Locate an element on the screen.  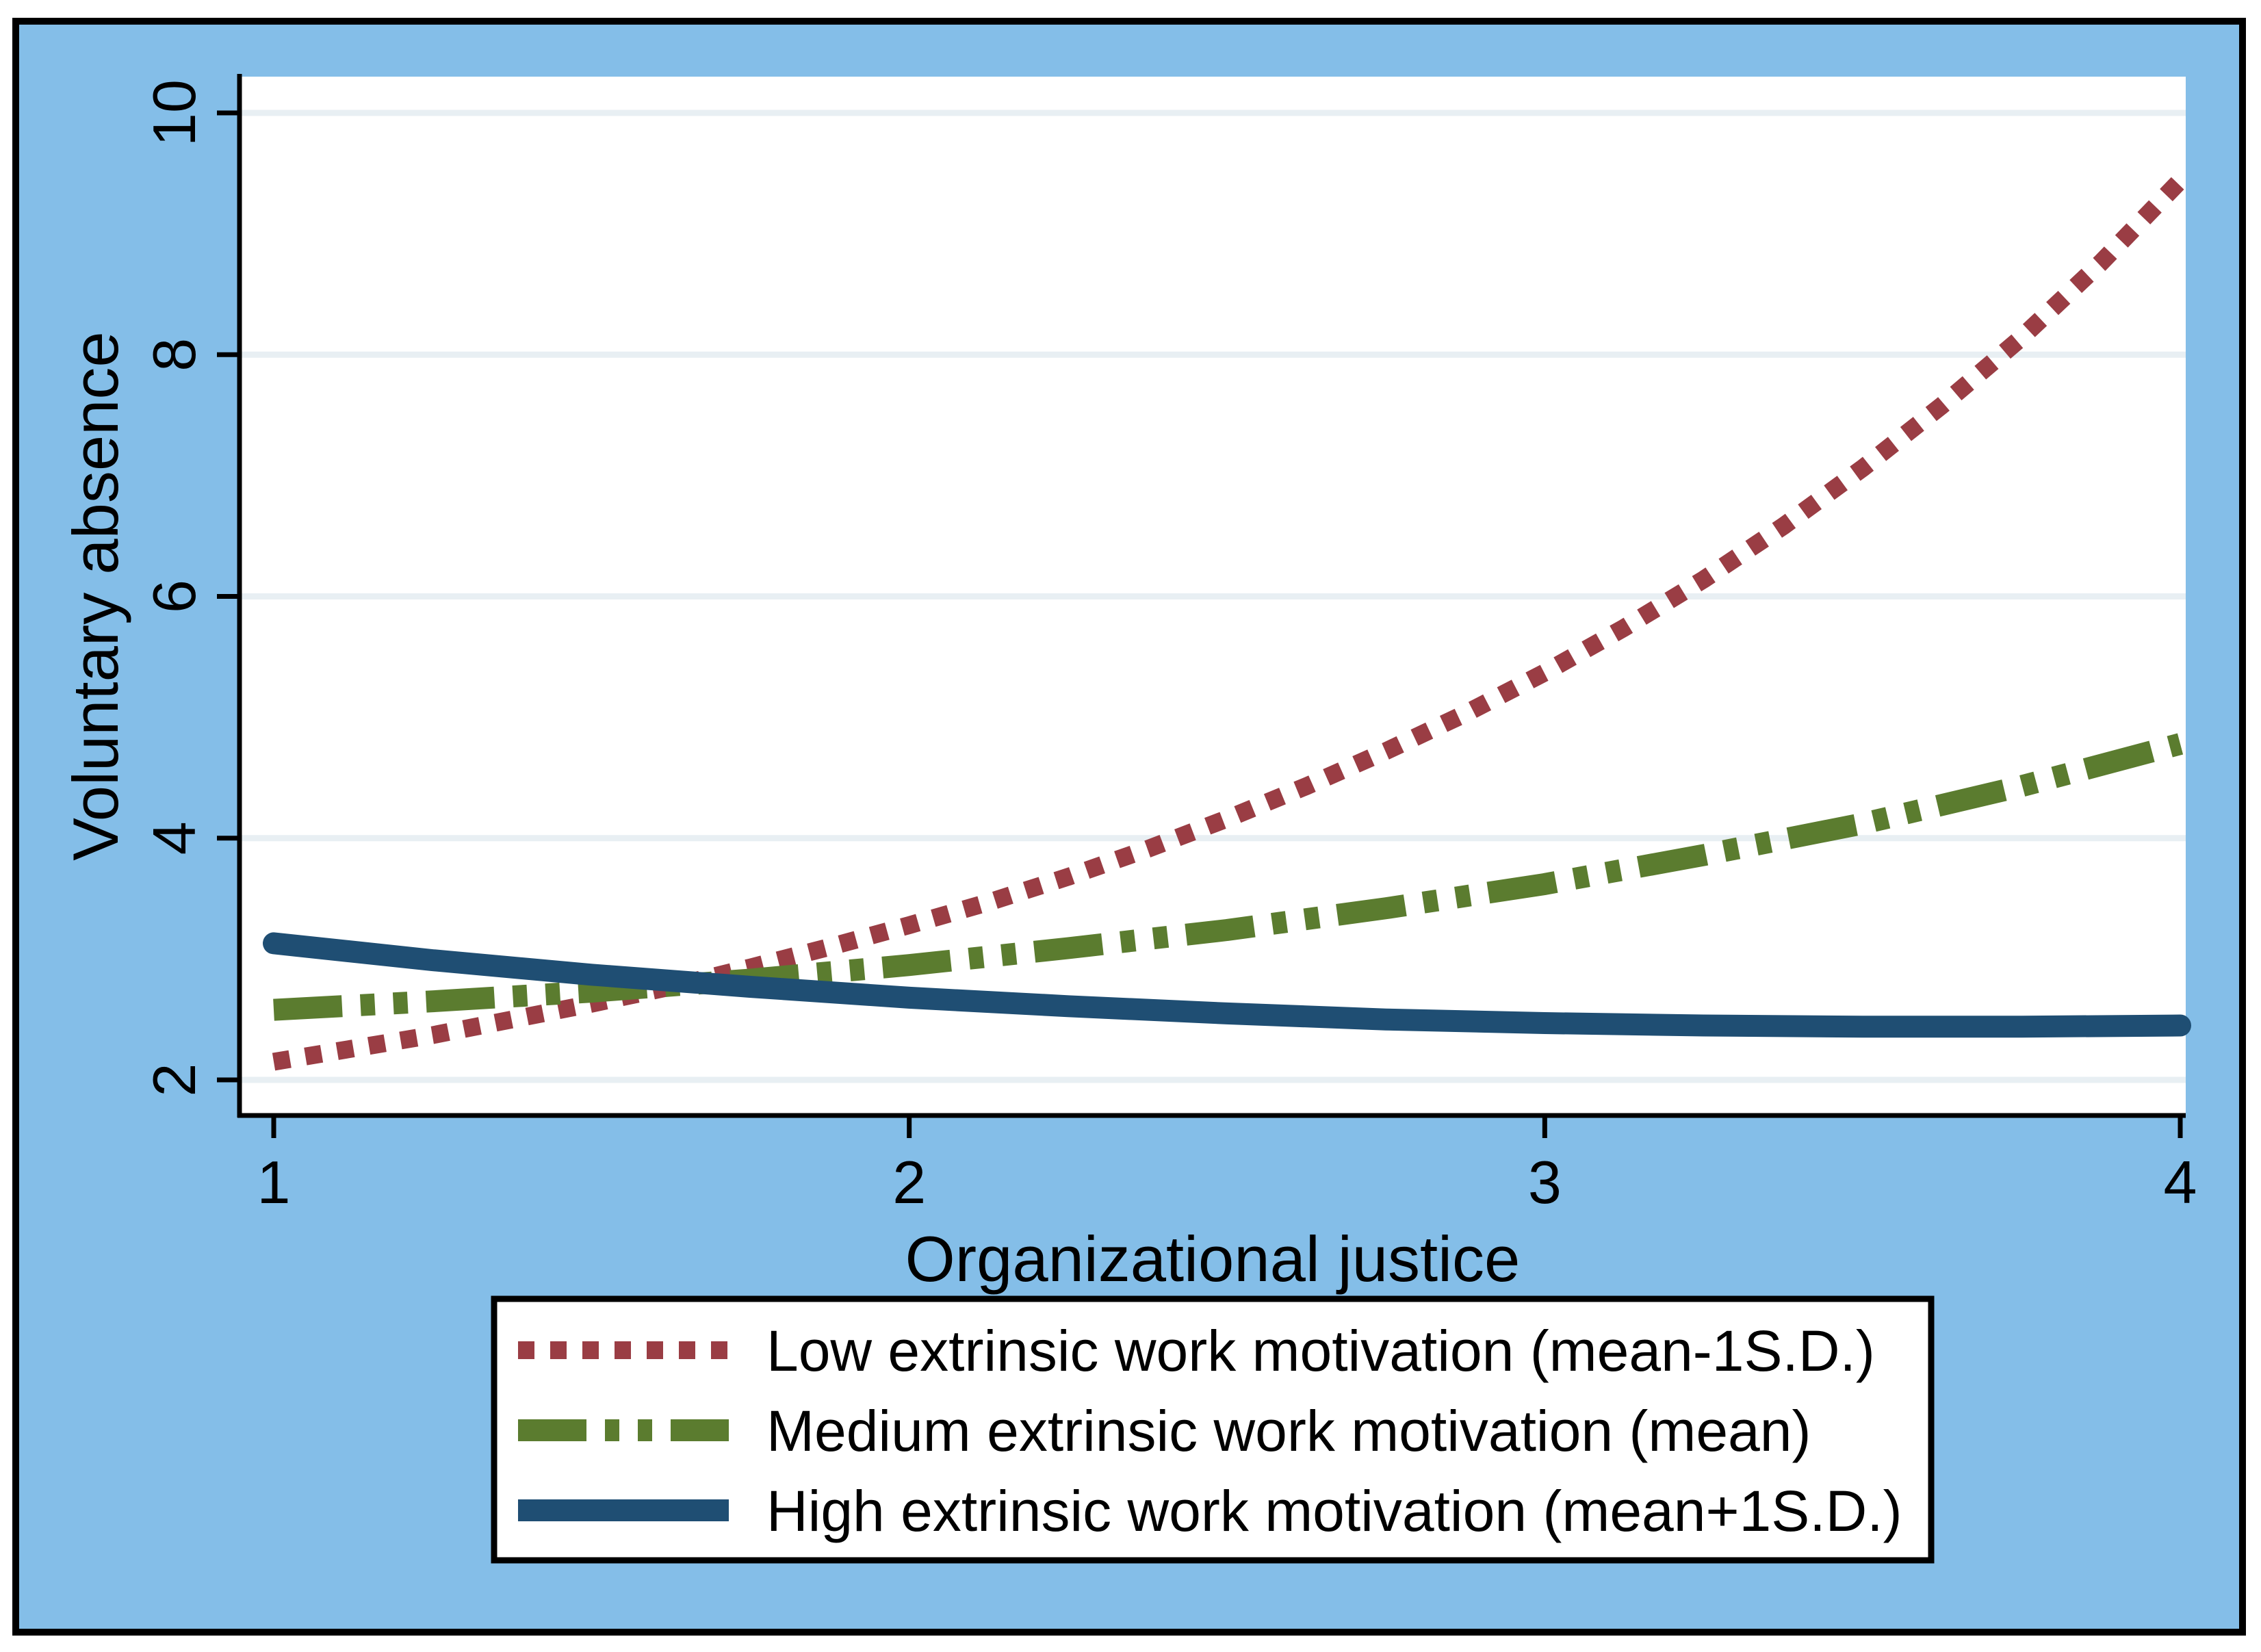
series-line-high is located at coordinates (1227, 985).